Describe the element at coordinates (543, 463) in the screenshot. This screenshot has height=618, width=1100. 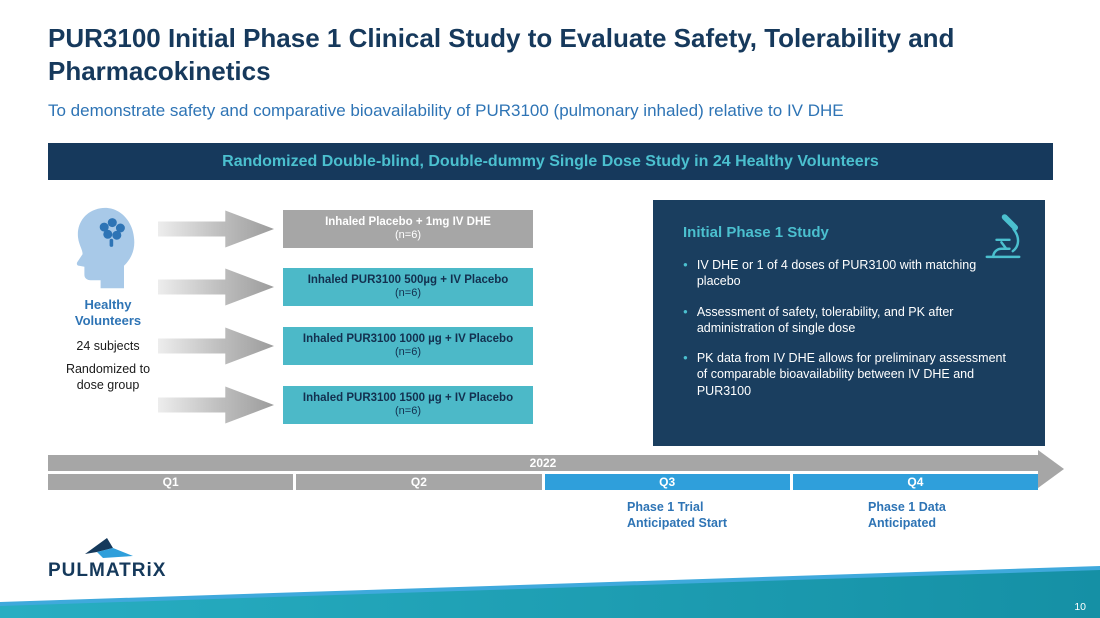
I see `timeline-year-bar: 2022` at that location.